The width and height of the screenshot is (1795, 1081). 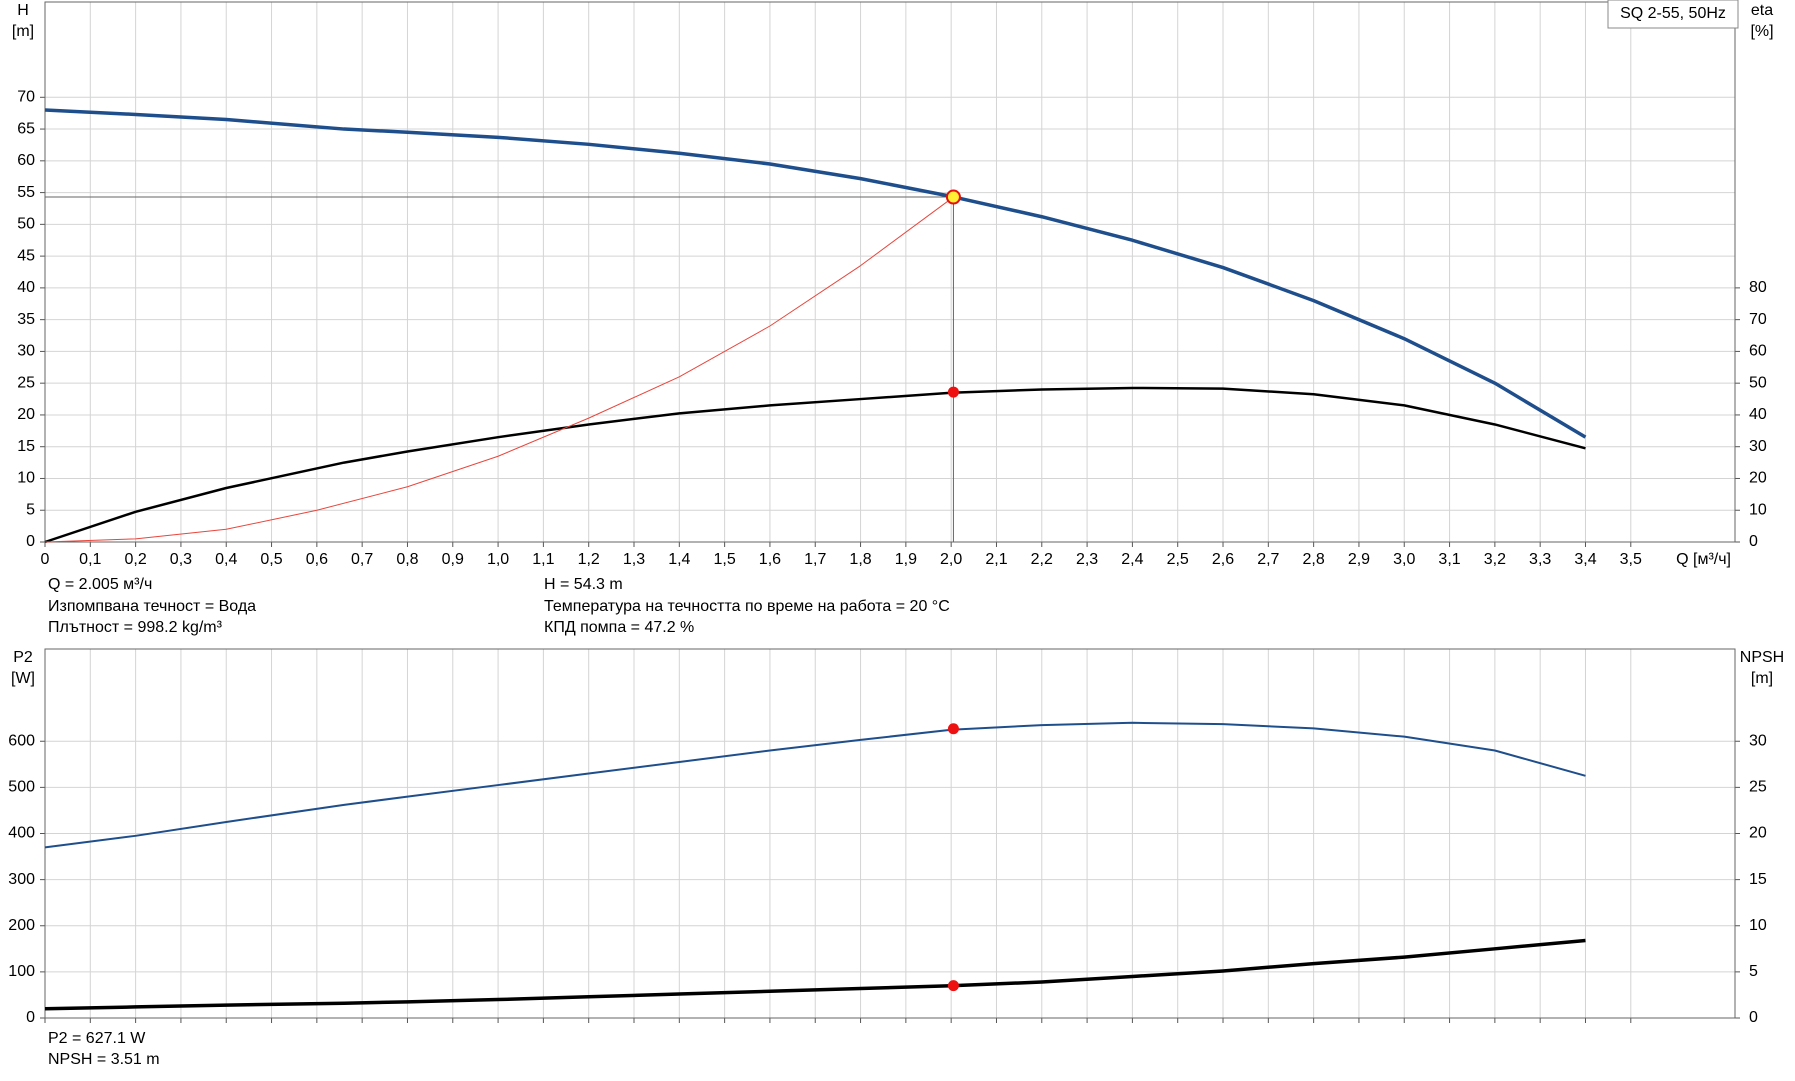 I want to click on x-tick-label: 0,5, so click(x=271, y=559).